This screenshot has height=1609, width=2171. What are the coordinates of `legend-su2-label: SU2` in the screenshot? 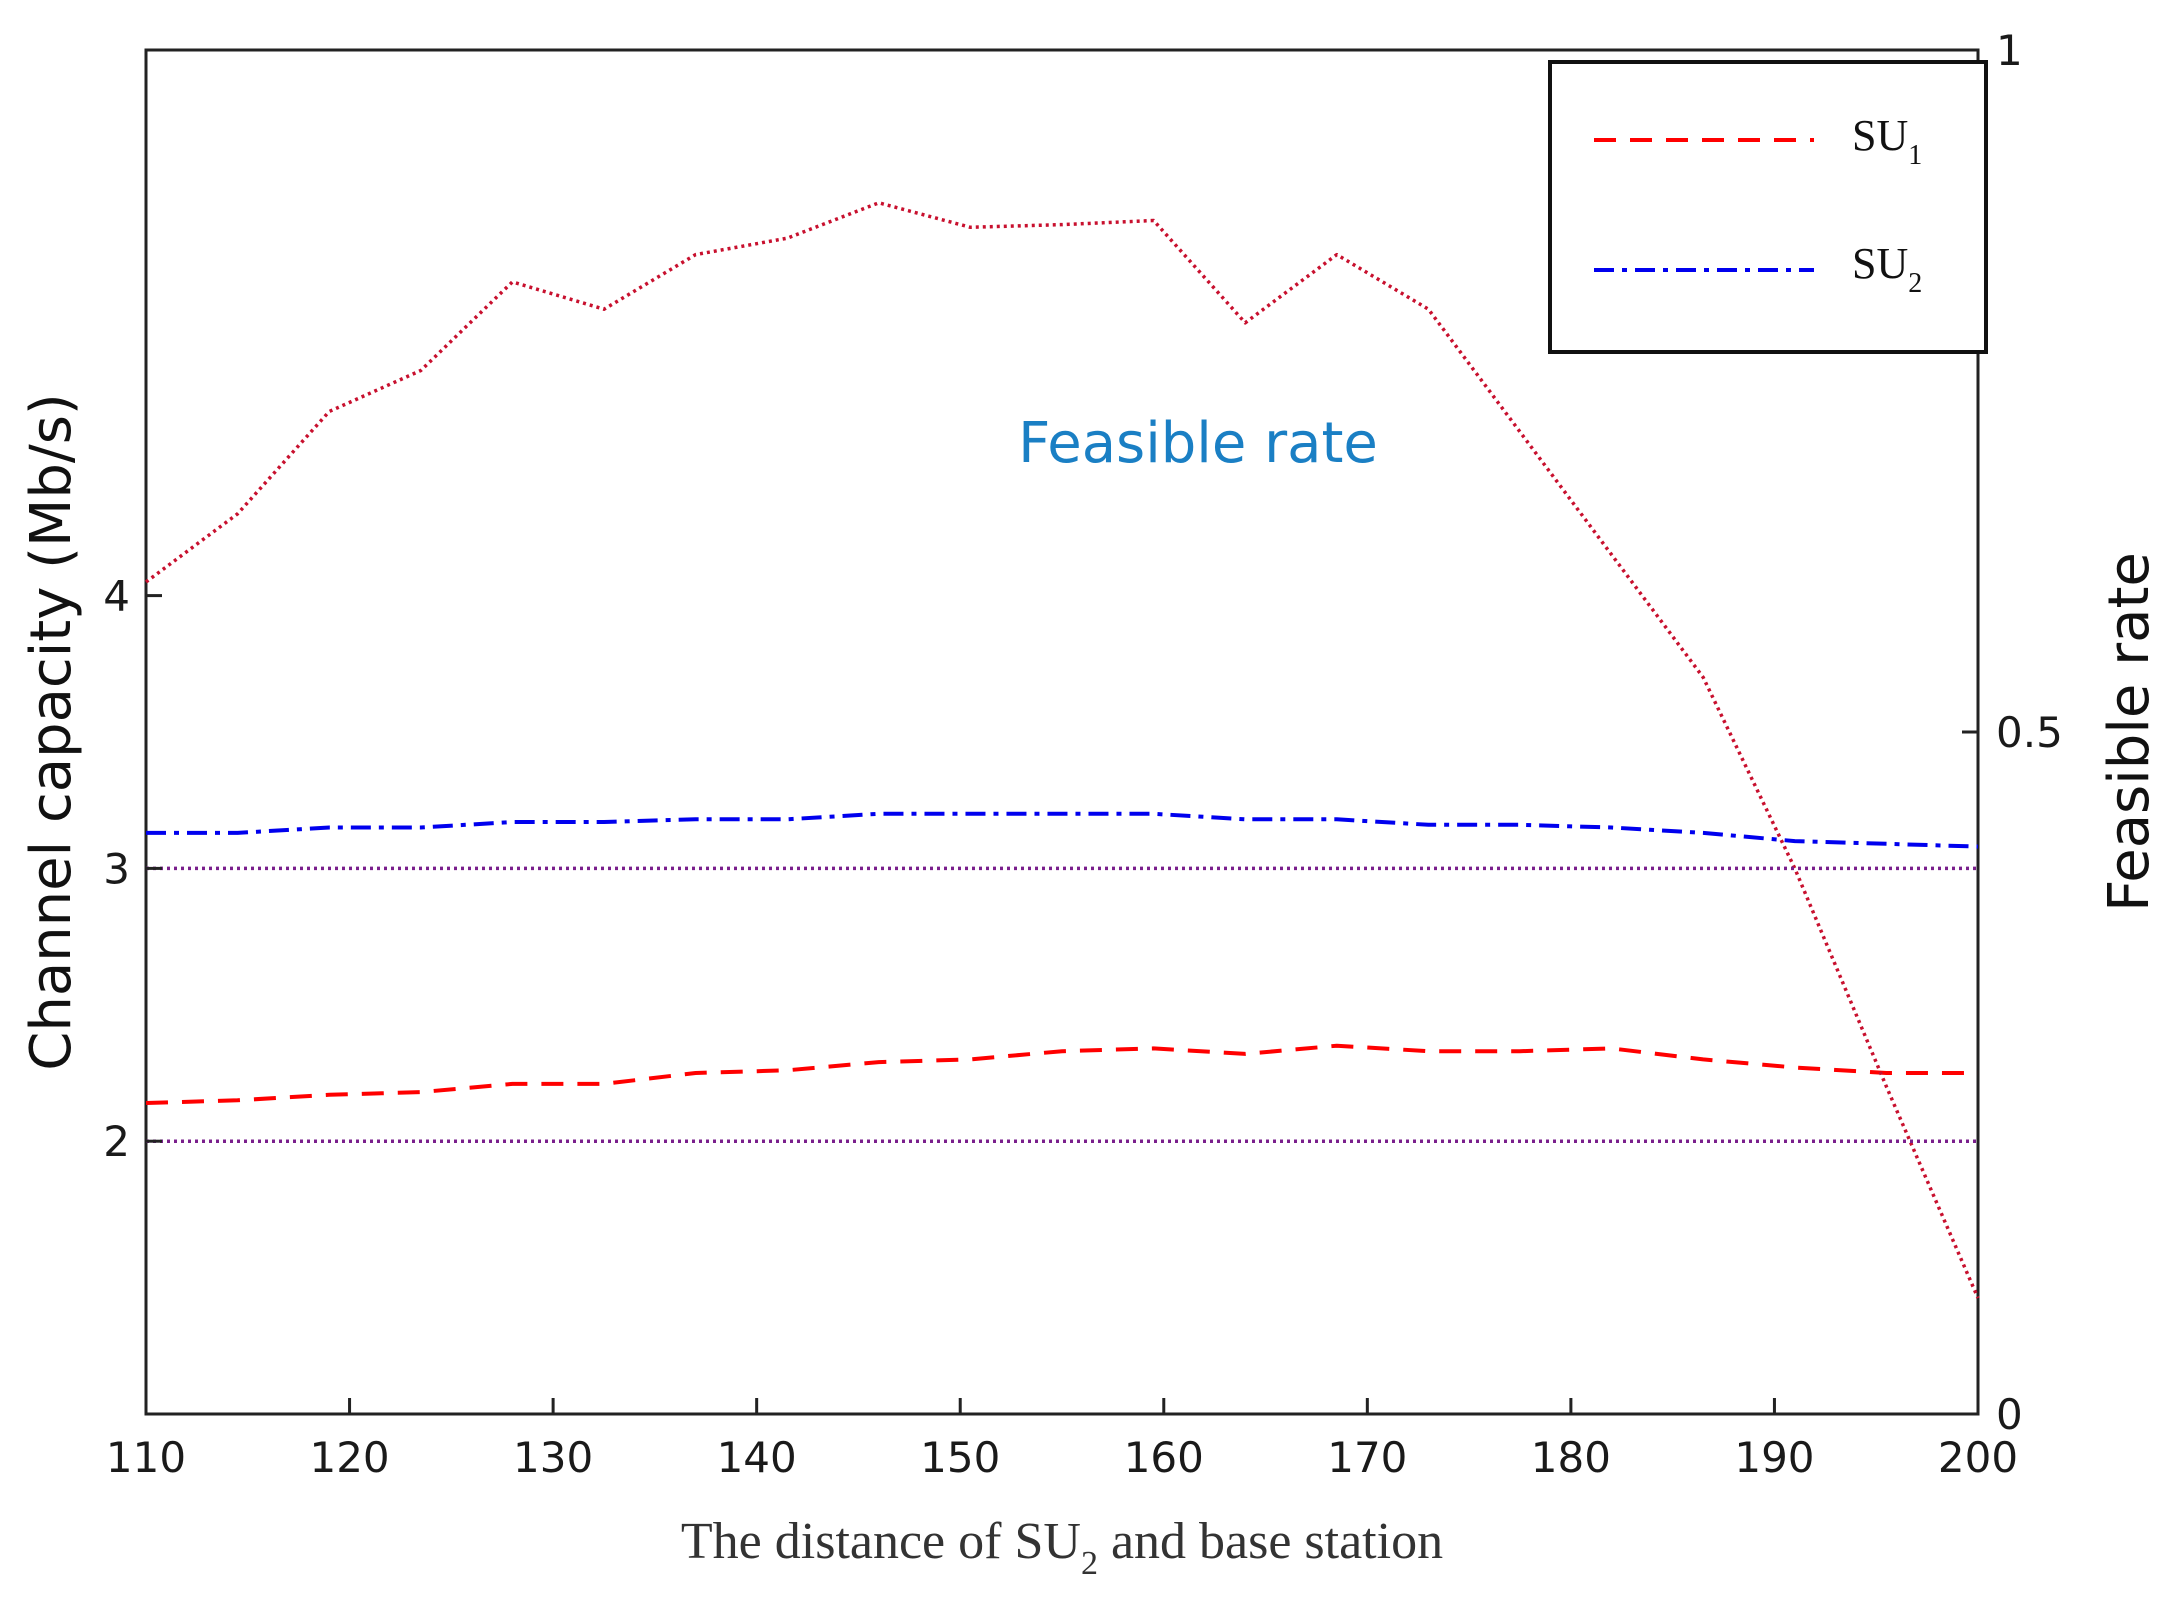 It's located at (1887, 269).